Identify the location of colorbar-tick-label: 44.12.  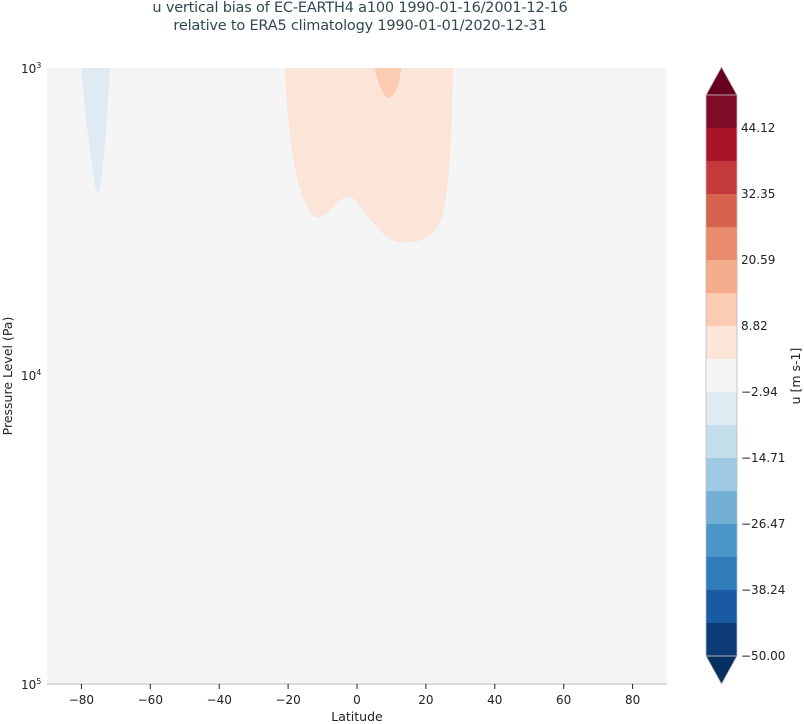
(758, 128).